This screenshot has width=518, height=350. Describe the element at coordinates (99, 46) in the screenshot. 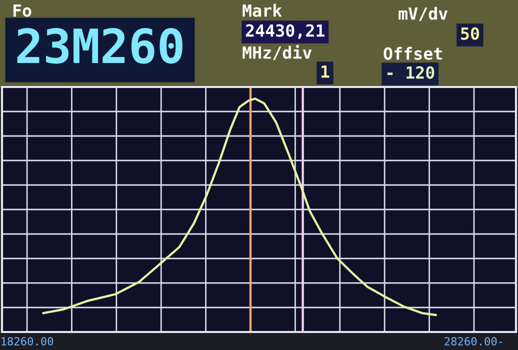

I see `text: 23M260` at that location.